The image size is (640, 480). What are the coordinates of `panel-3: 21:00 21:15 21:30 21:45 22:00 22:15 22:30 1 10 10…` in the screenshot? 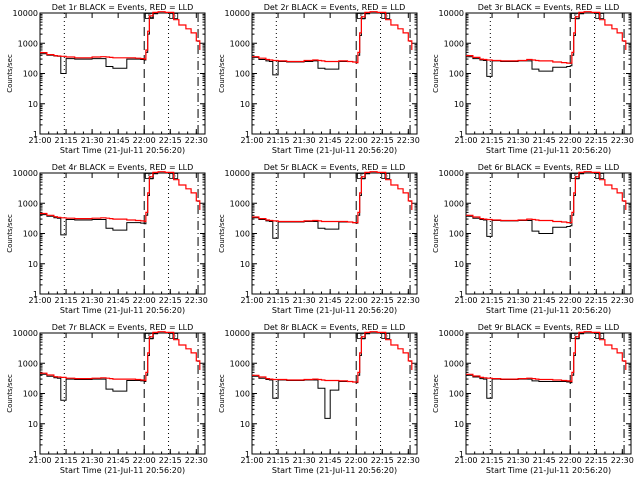 It's located at (533, 79).